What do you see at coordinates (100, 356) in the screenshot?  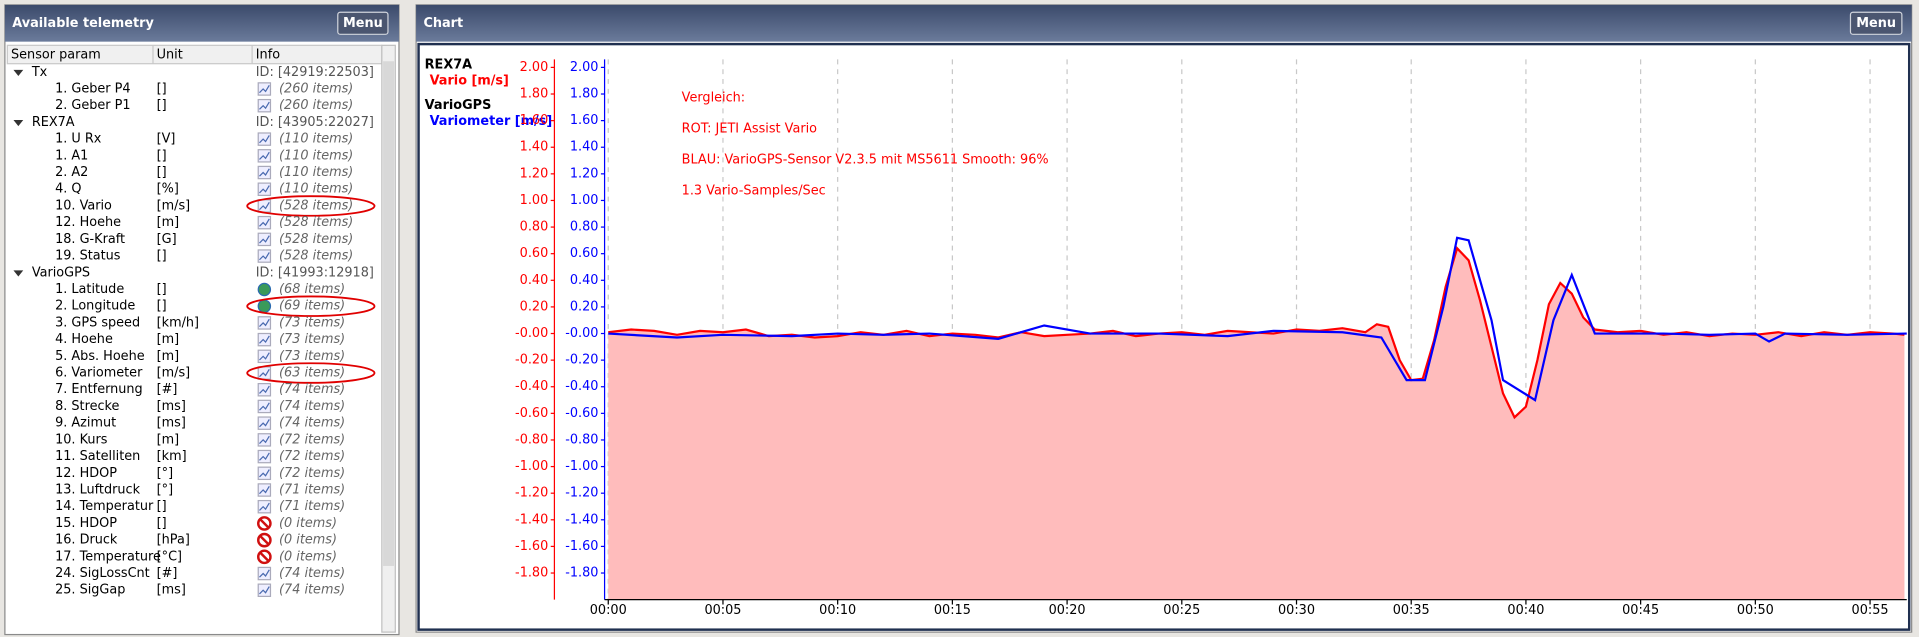 I see `sensor-param: 5. Abs. Hoehe` at bounding box center [100, 356].